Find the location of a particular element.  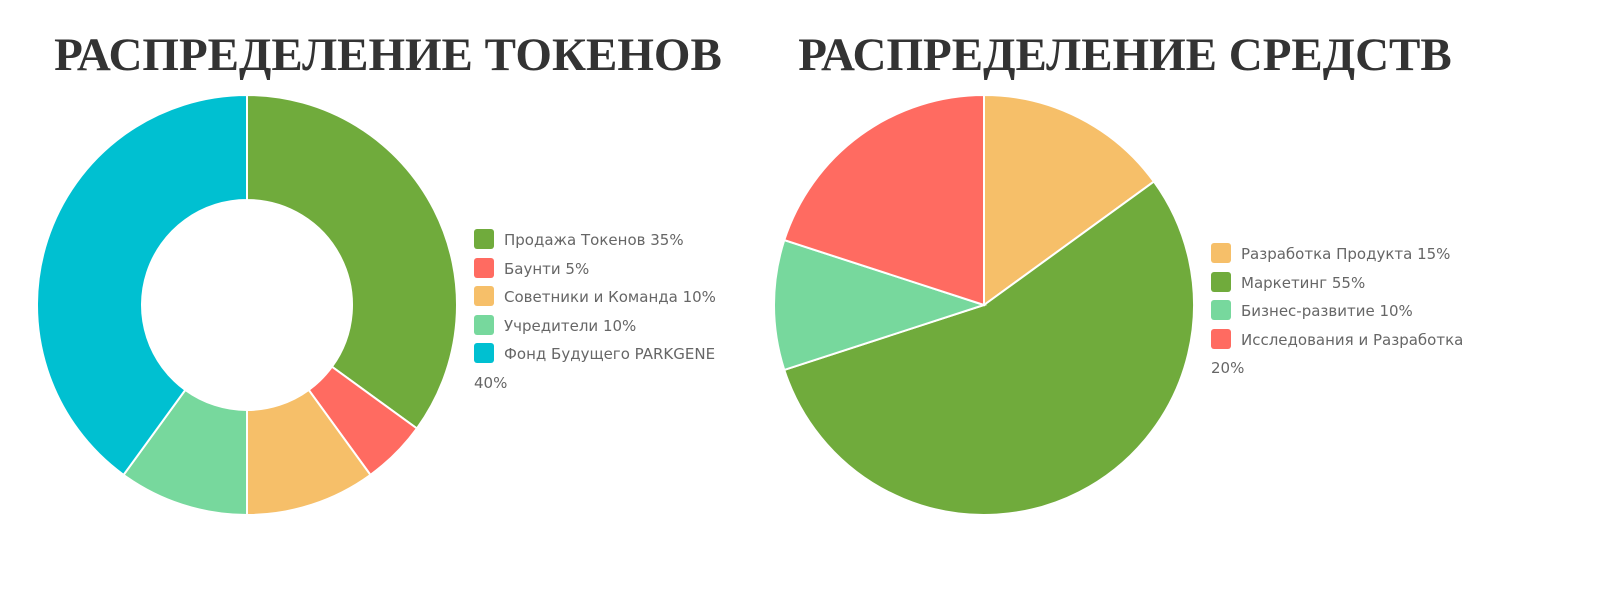

legend-label: Бизнес-развитие 10% is located at coordinates (1327, 311).